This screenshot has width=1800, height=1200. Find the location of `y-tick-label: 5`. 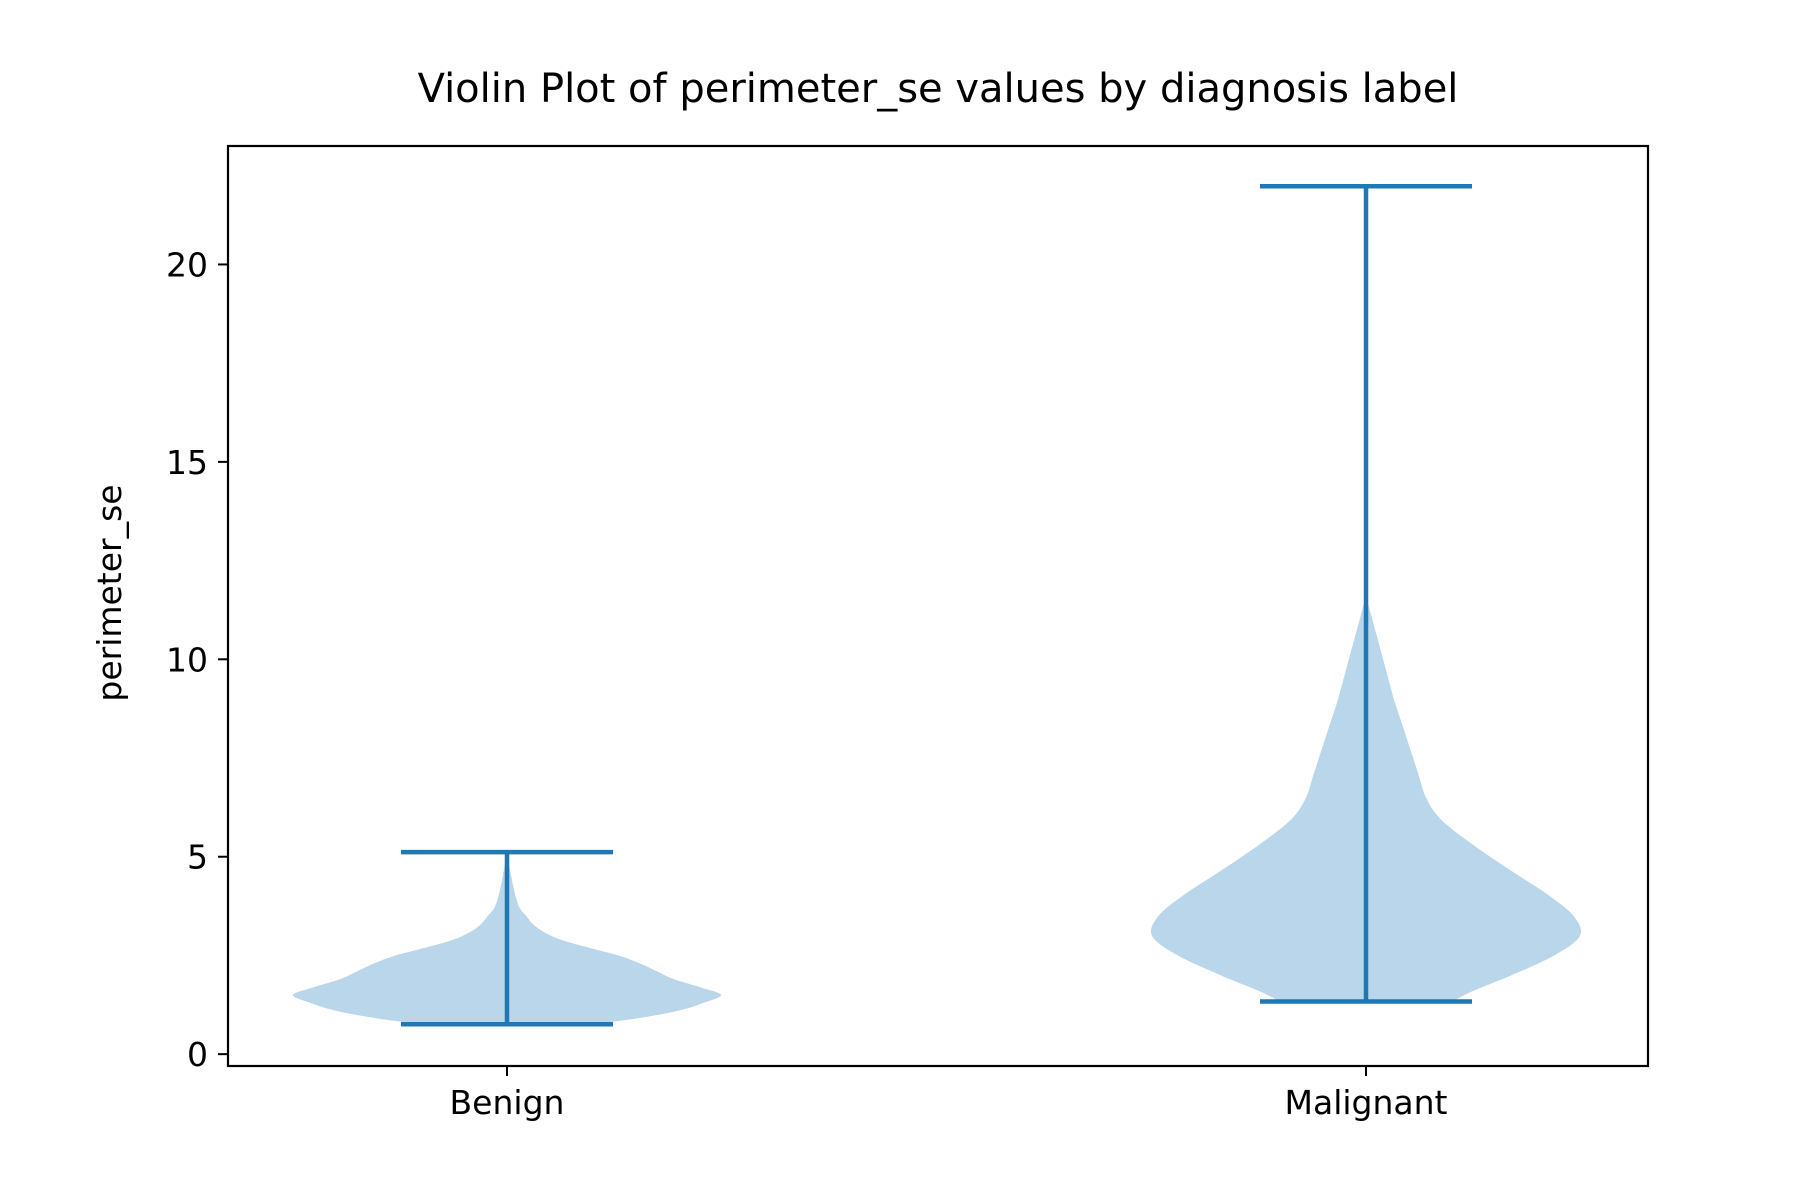

y-tick-label: 5 is located at coordinates (197, 857).